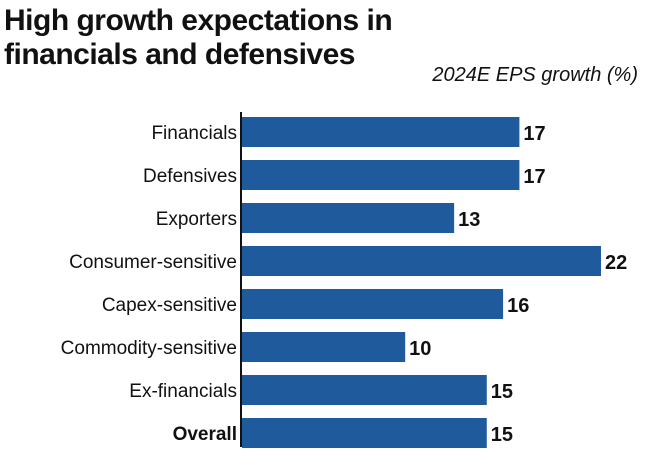 Image resolution: width=660 pixels, height=467 pixels. Describe the element at coordinates (196, 219) in the screenshot. I see `category-label-exporters: Exporters` at that location.